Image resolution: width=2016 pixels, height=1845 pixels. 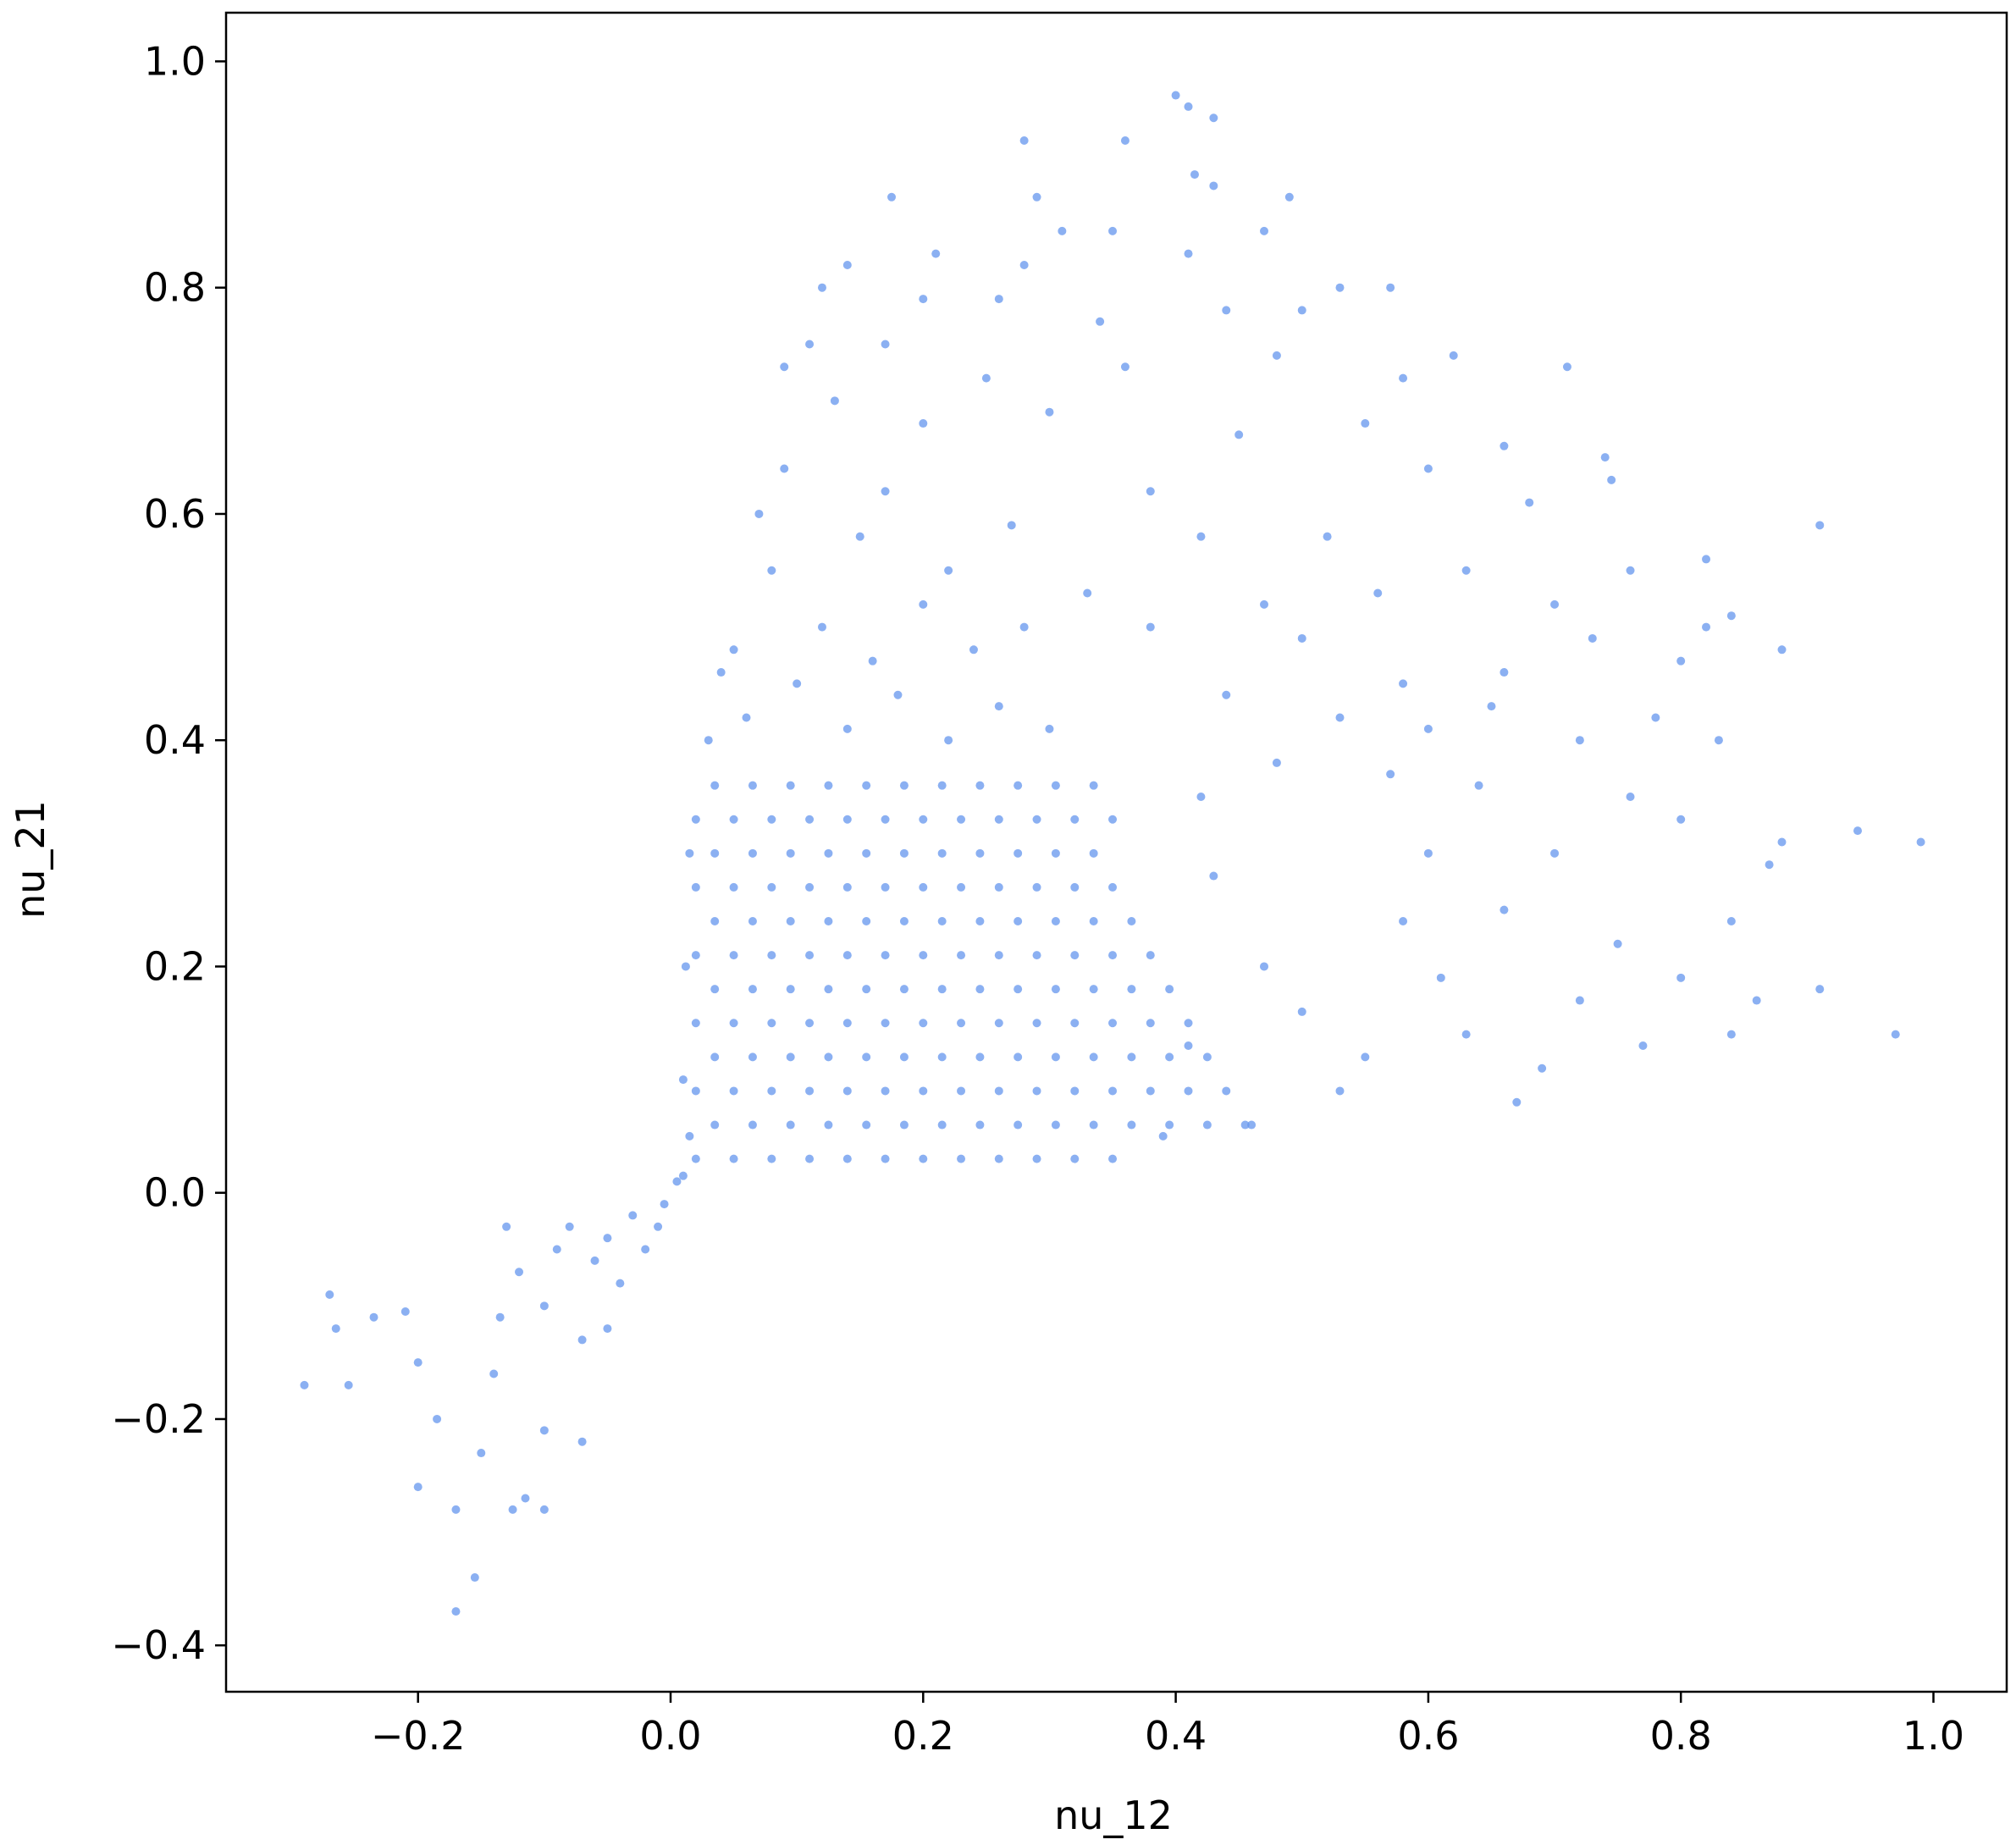 I want to click on y-axis-label: nu_21, so click(x=30, y=859).